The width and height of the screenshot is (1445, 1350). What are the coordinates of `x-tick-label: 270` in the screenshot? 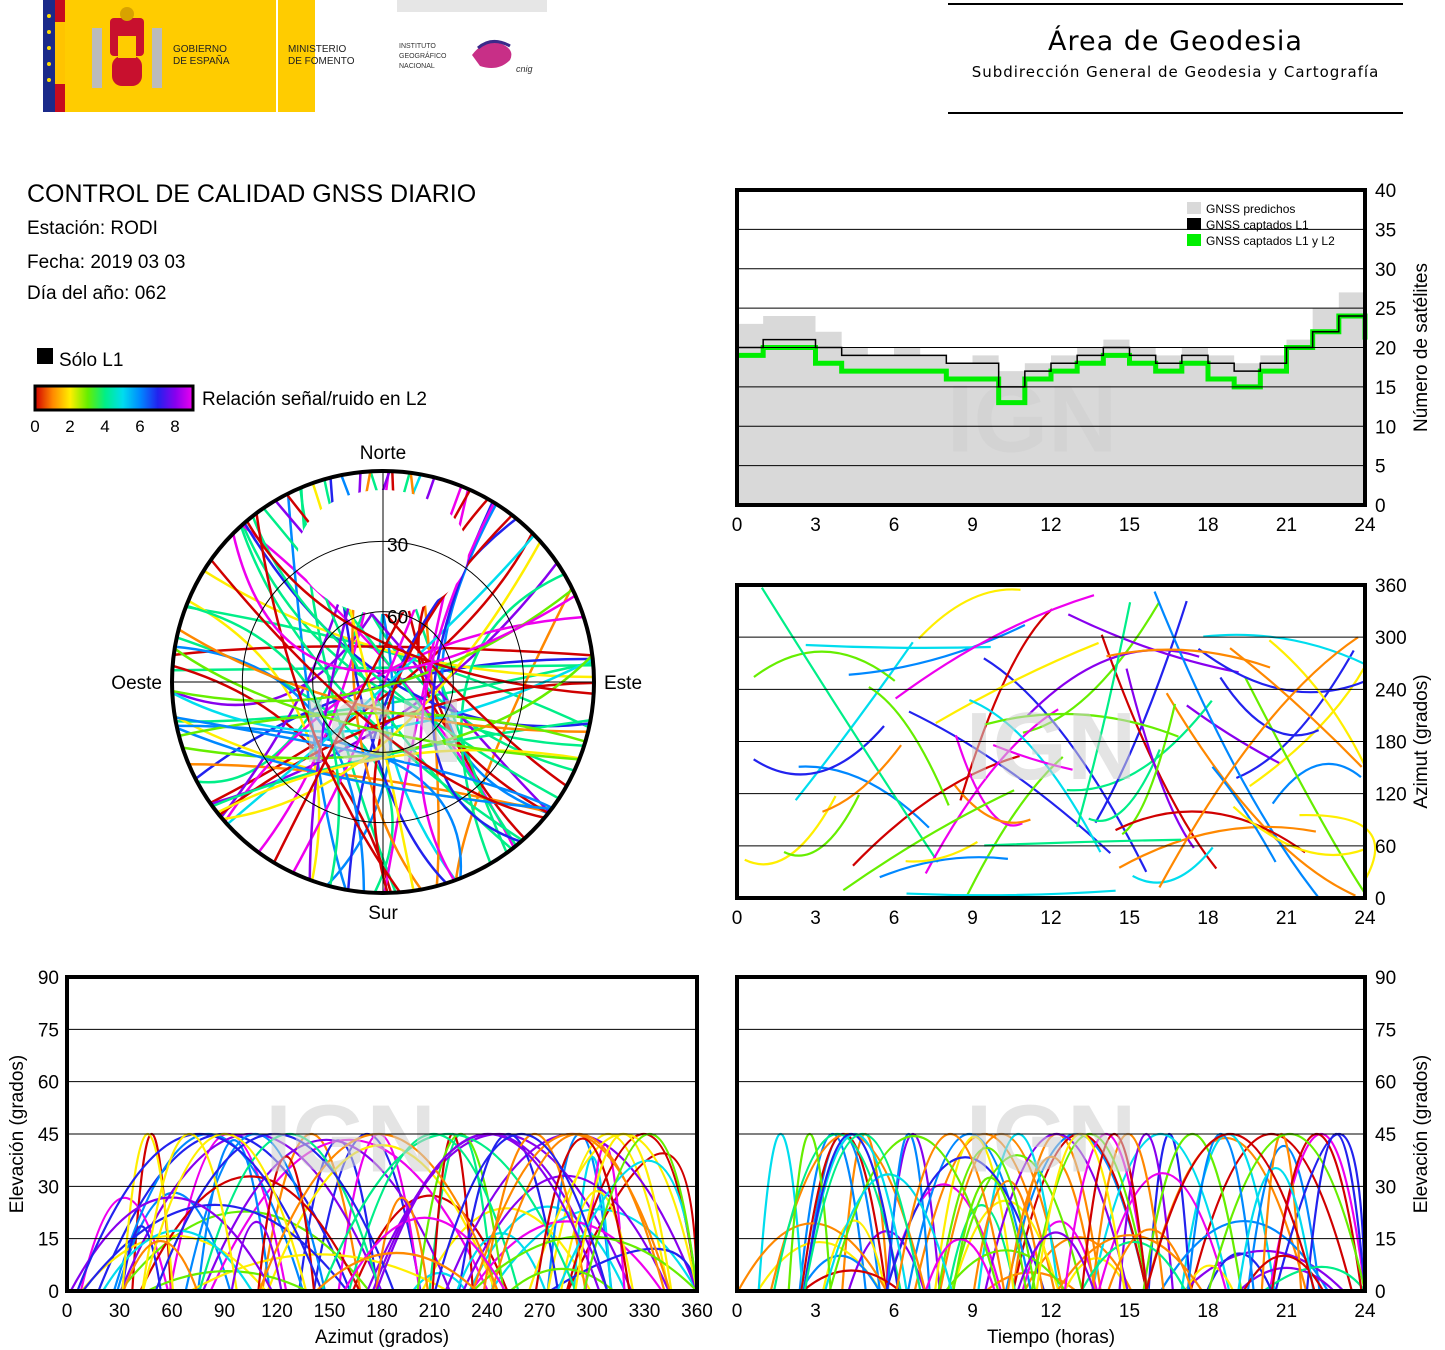 It's located at (540, 1311).